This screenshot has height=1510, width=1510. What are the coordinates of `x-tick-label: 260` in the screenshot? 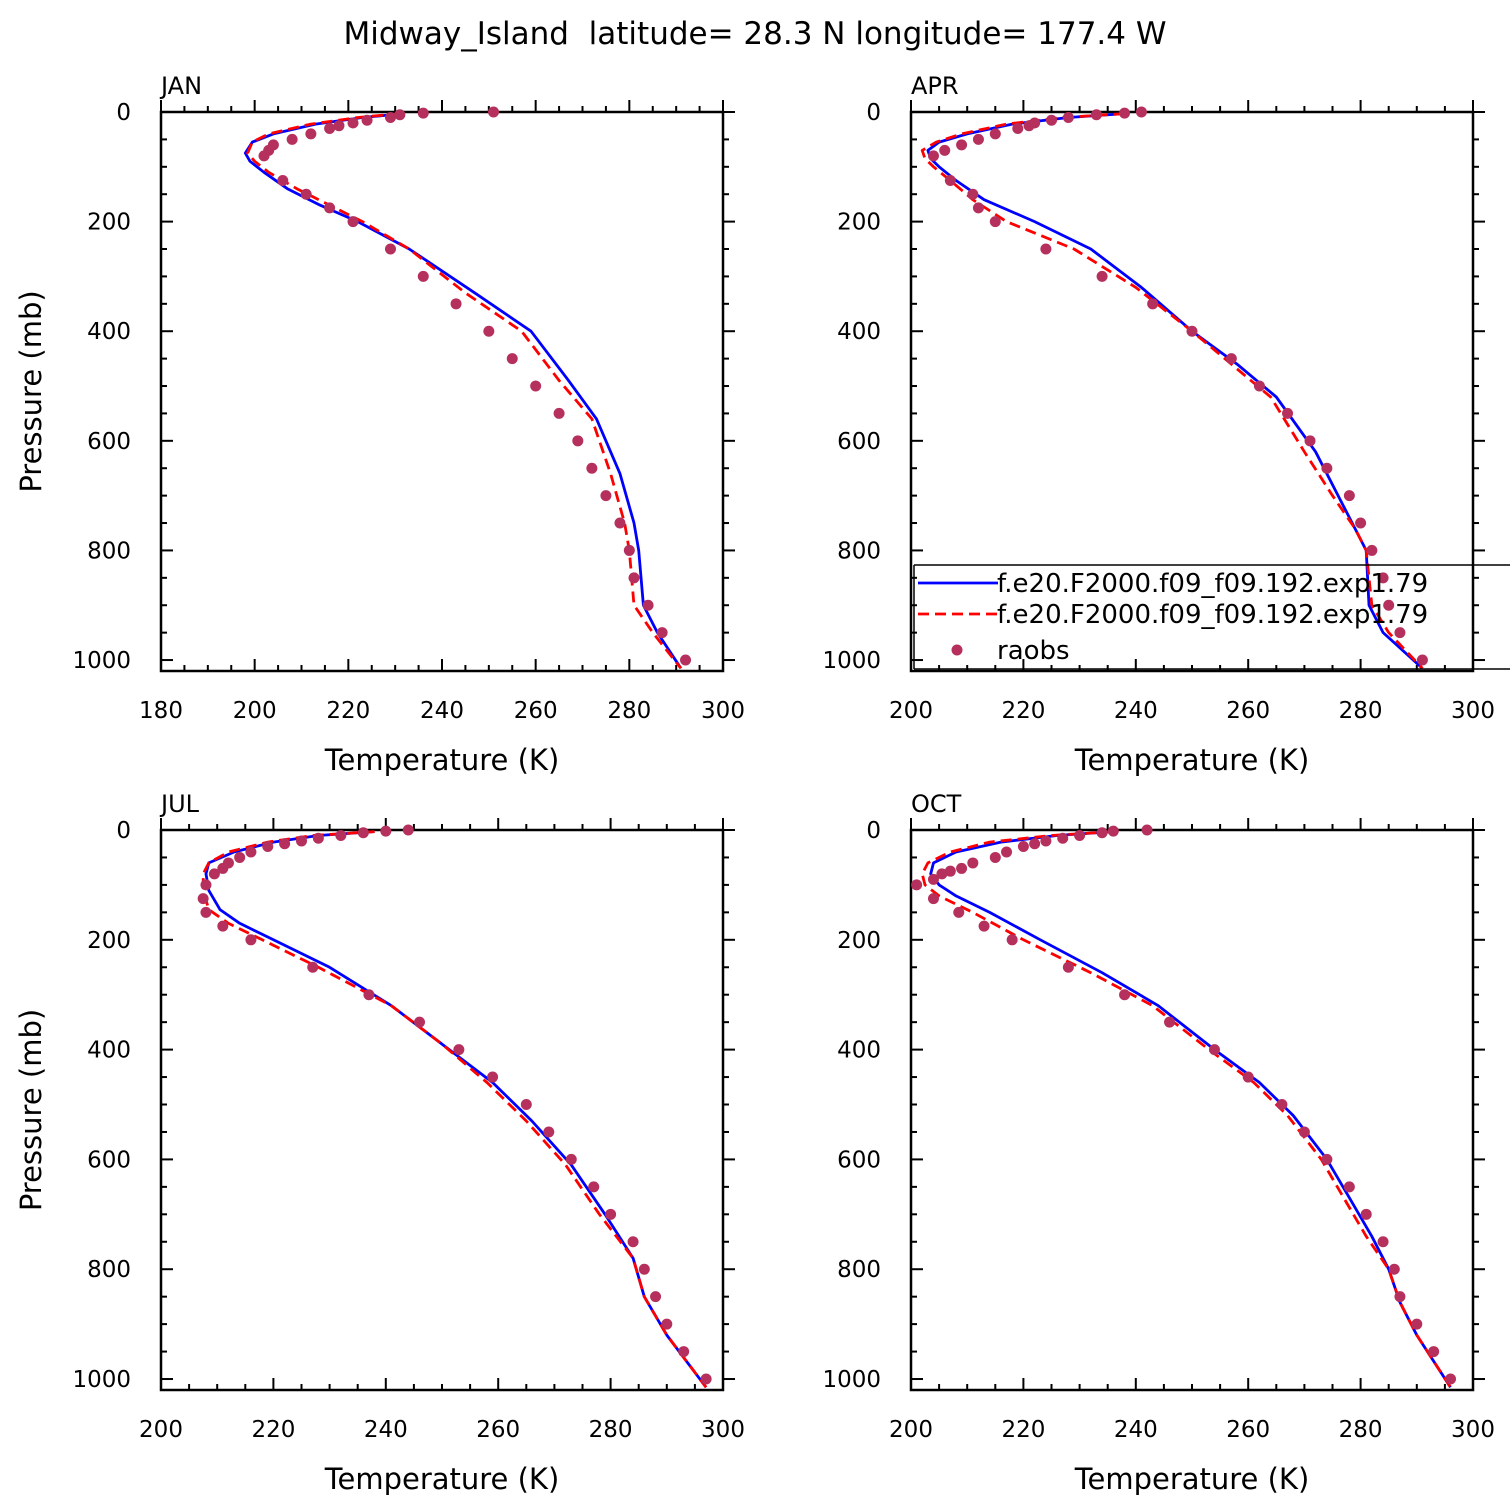 It's located at (1248, 711).